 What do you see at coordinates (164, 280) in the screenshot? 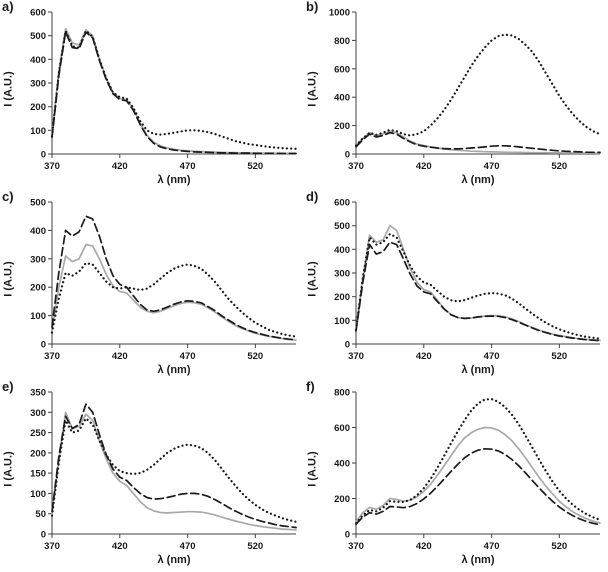
I see `chart-svg: 0 100 200 300 400 500 370 420 470 520` at bounding box center [164, 280].